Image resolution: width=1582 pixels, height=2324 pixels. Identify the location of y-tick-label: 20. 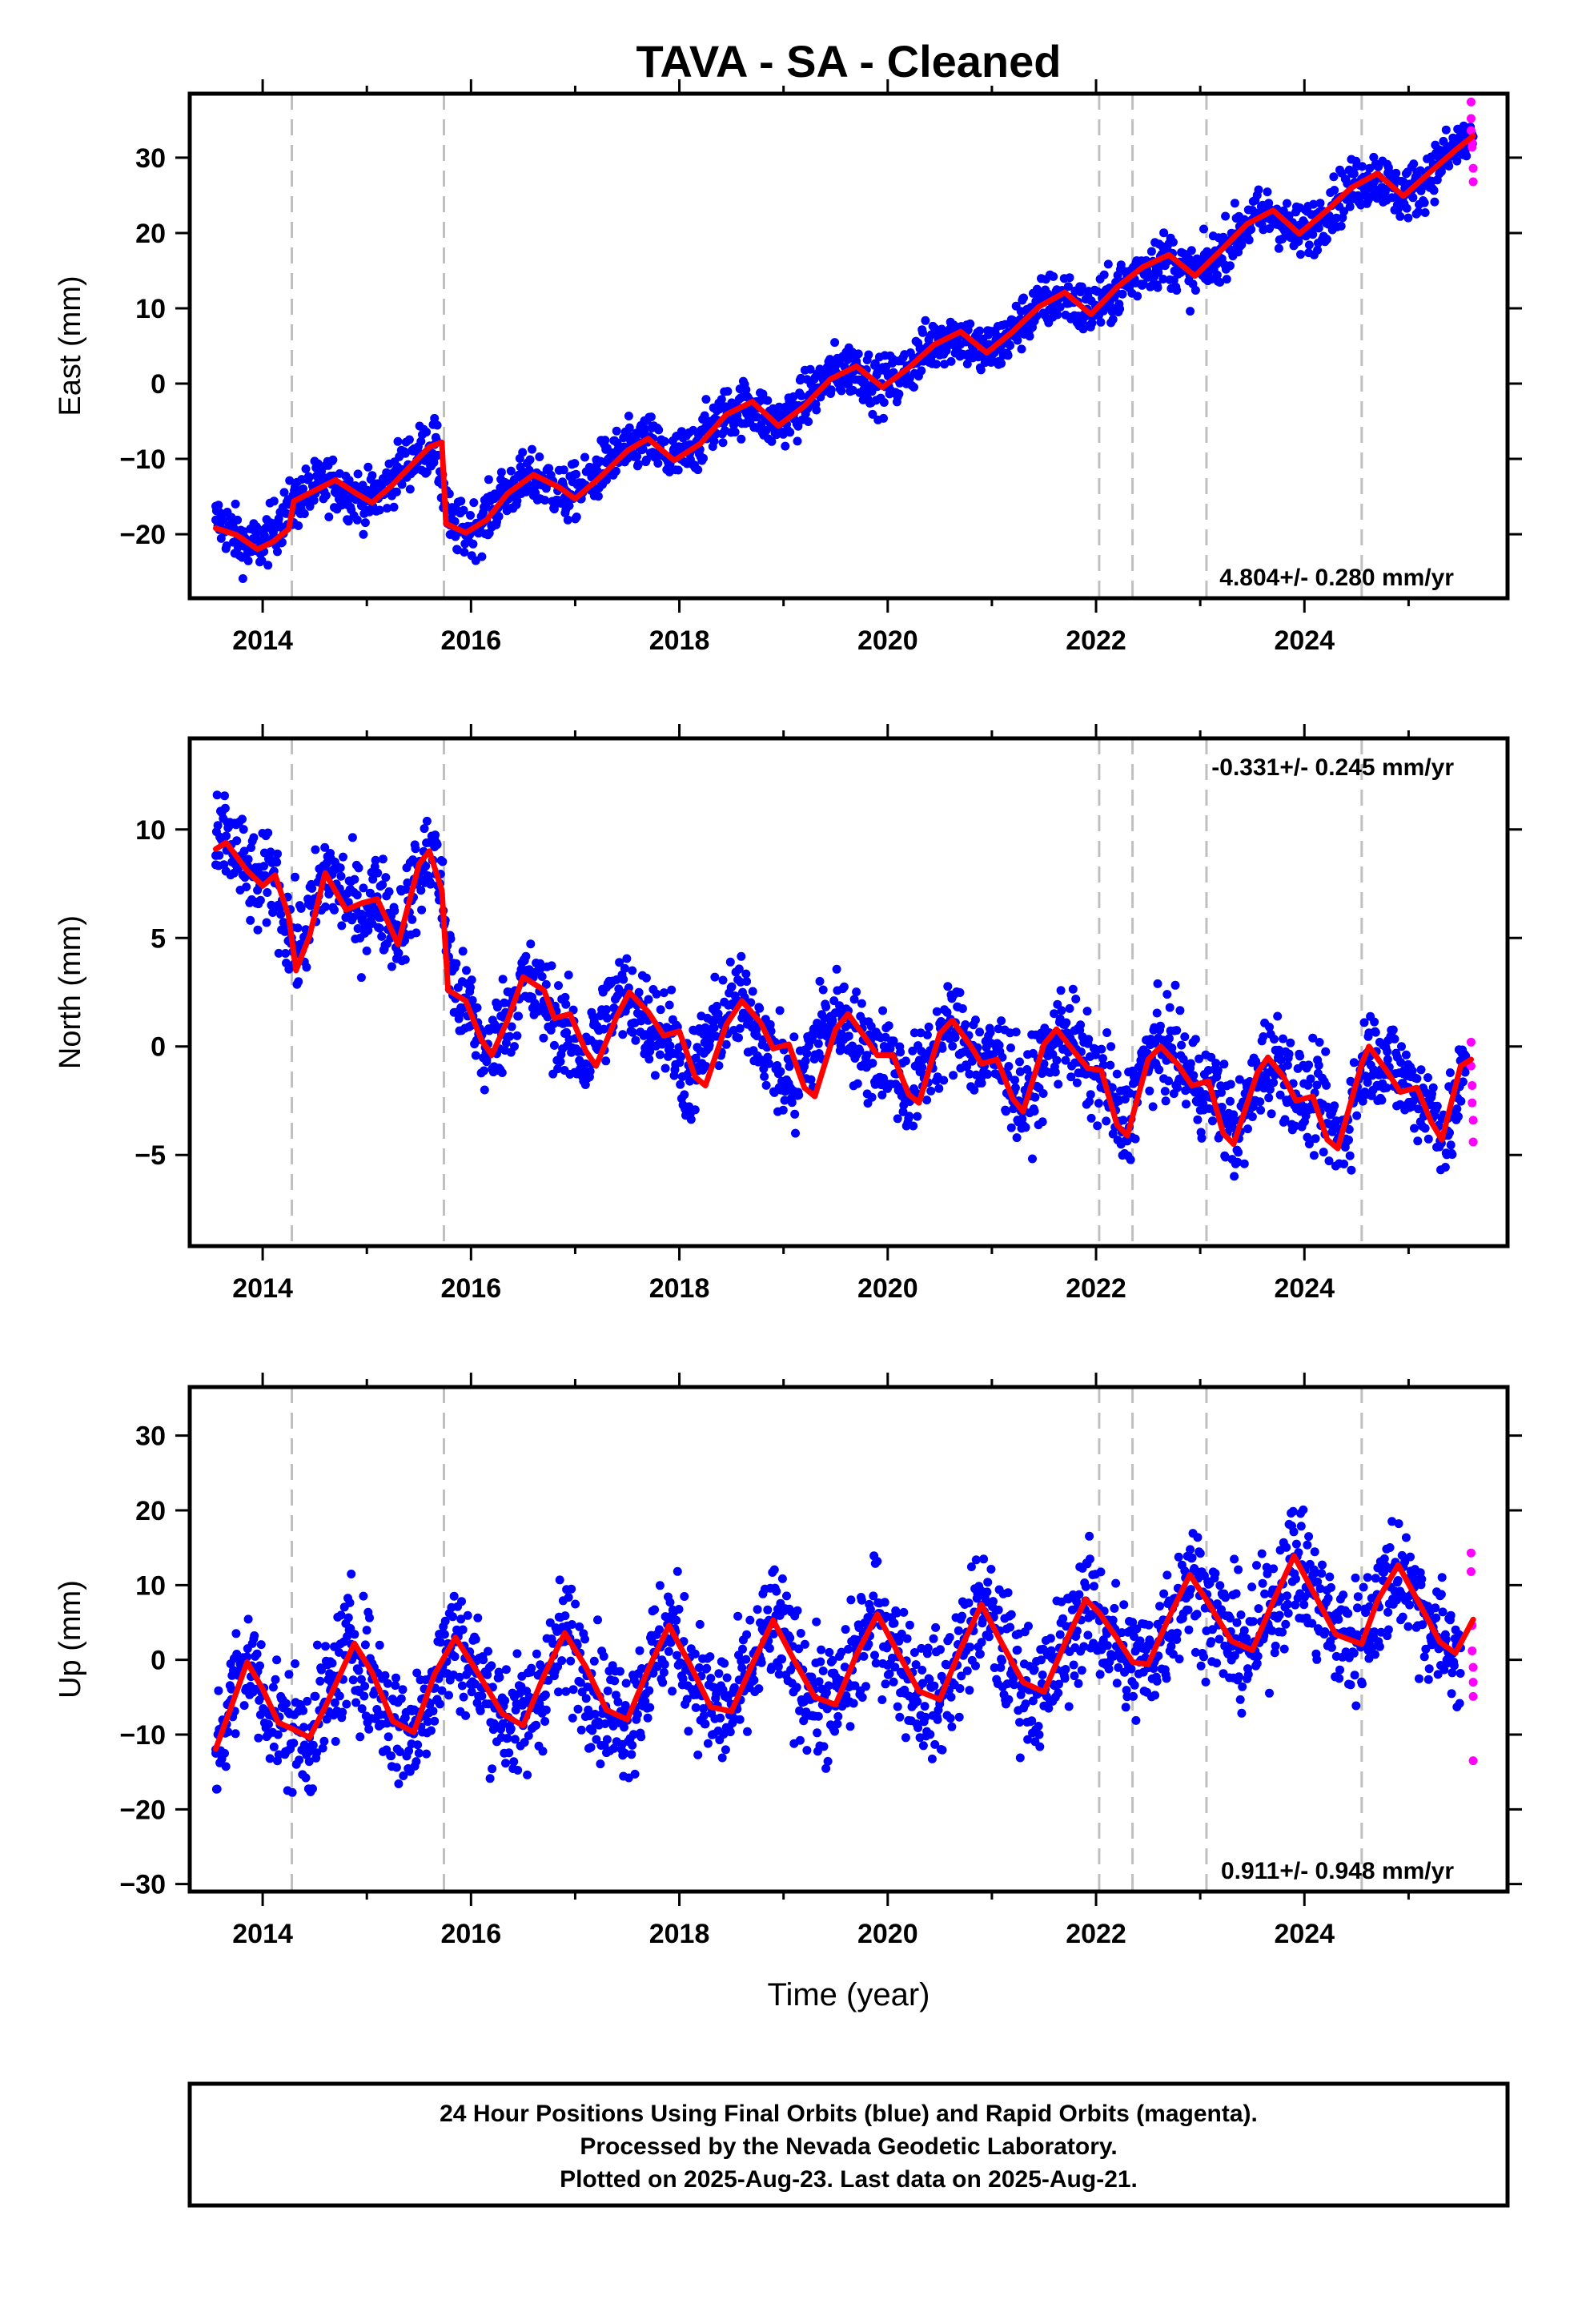
(151, 234).